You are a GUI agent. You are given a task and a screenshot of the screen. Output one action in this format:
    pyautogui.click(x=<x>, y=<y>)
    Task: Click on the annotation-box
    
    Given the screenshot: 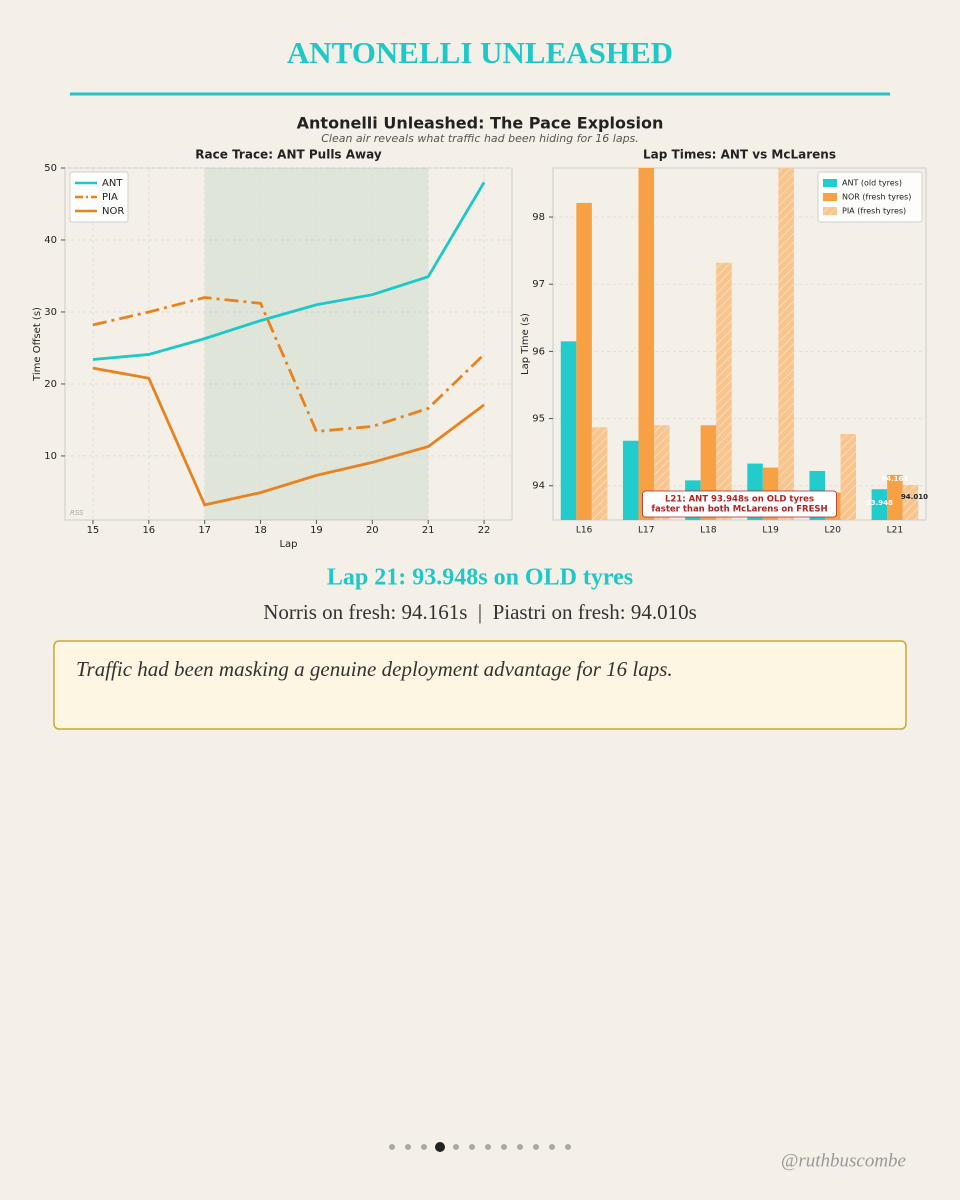 What is the action you would take?
    pyautogui.click(x=739, y=504)
    